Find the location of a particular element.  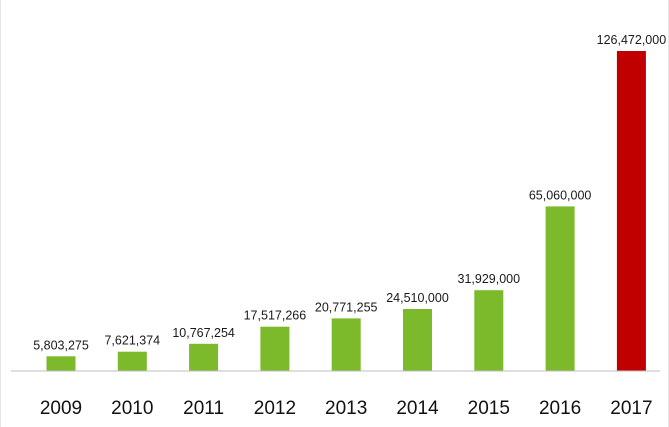

x-tick-label-2009: 2009 is located at coordinates (61, 408).